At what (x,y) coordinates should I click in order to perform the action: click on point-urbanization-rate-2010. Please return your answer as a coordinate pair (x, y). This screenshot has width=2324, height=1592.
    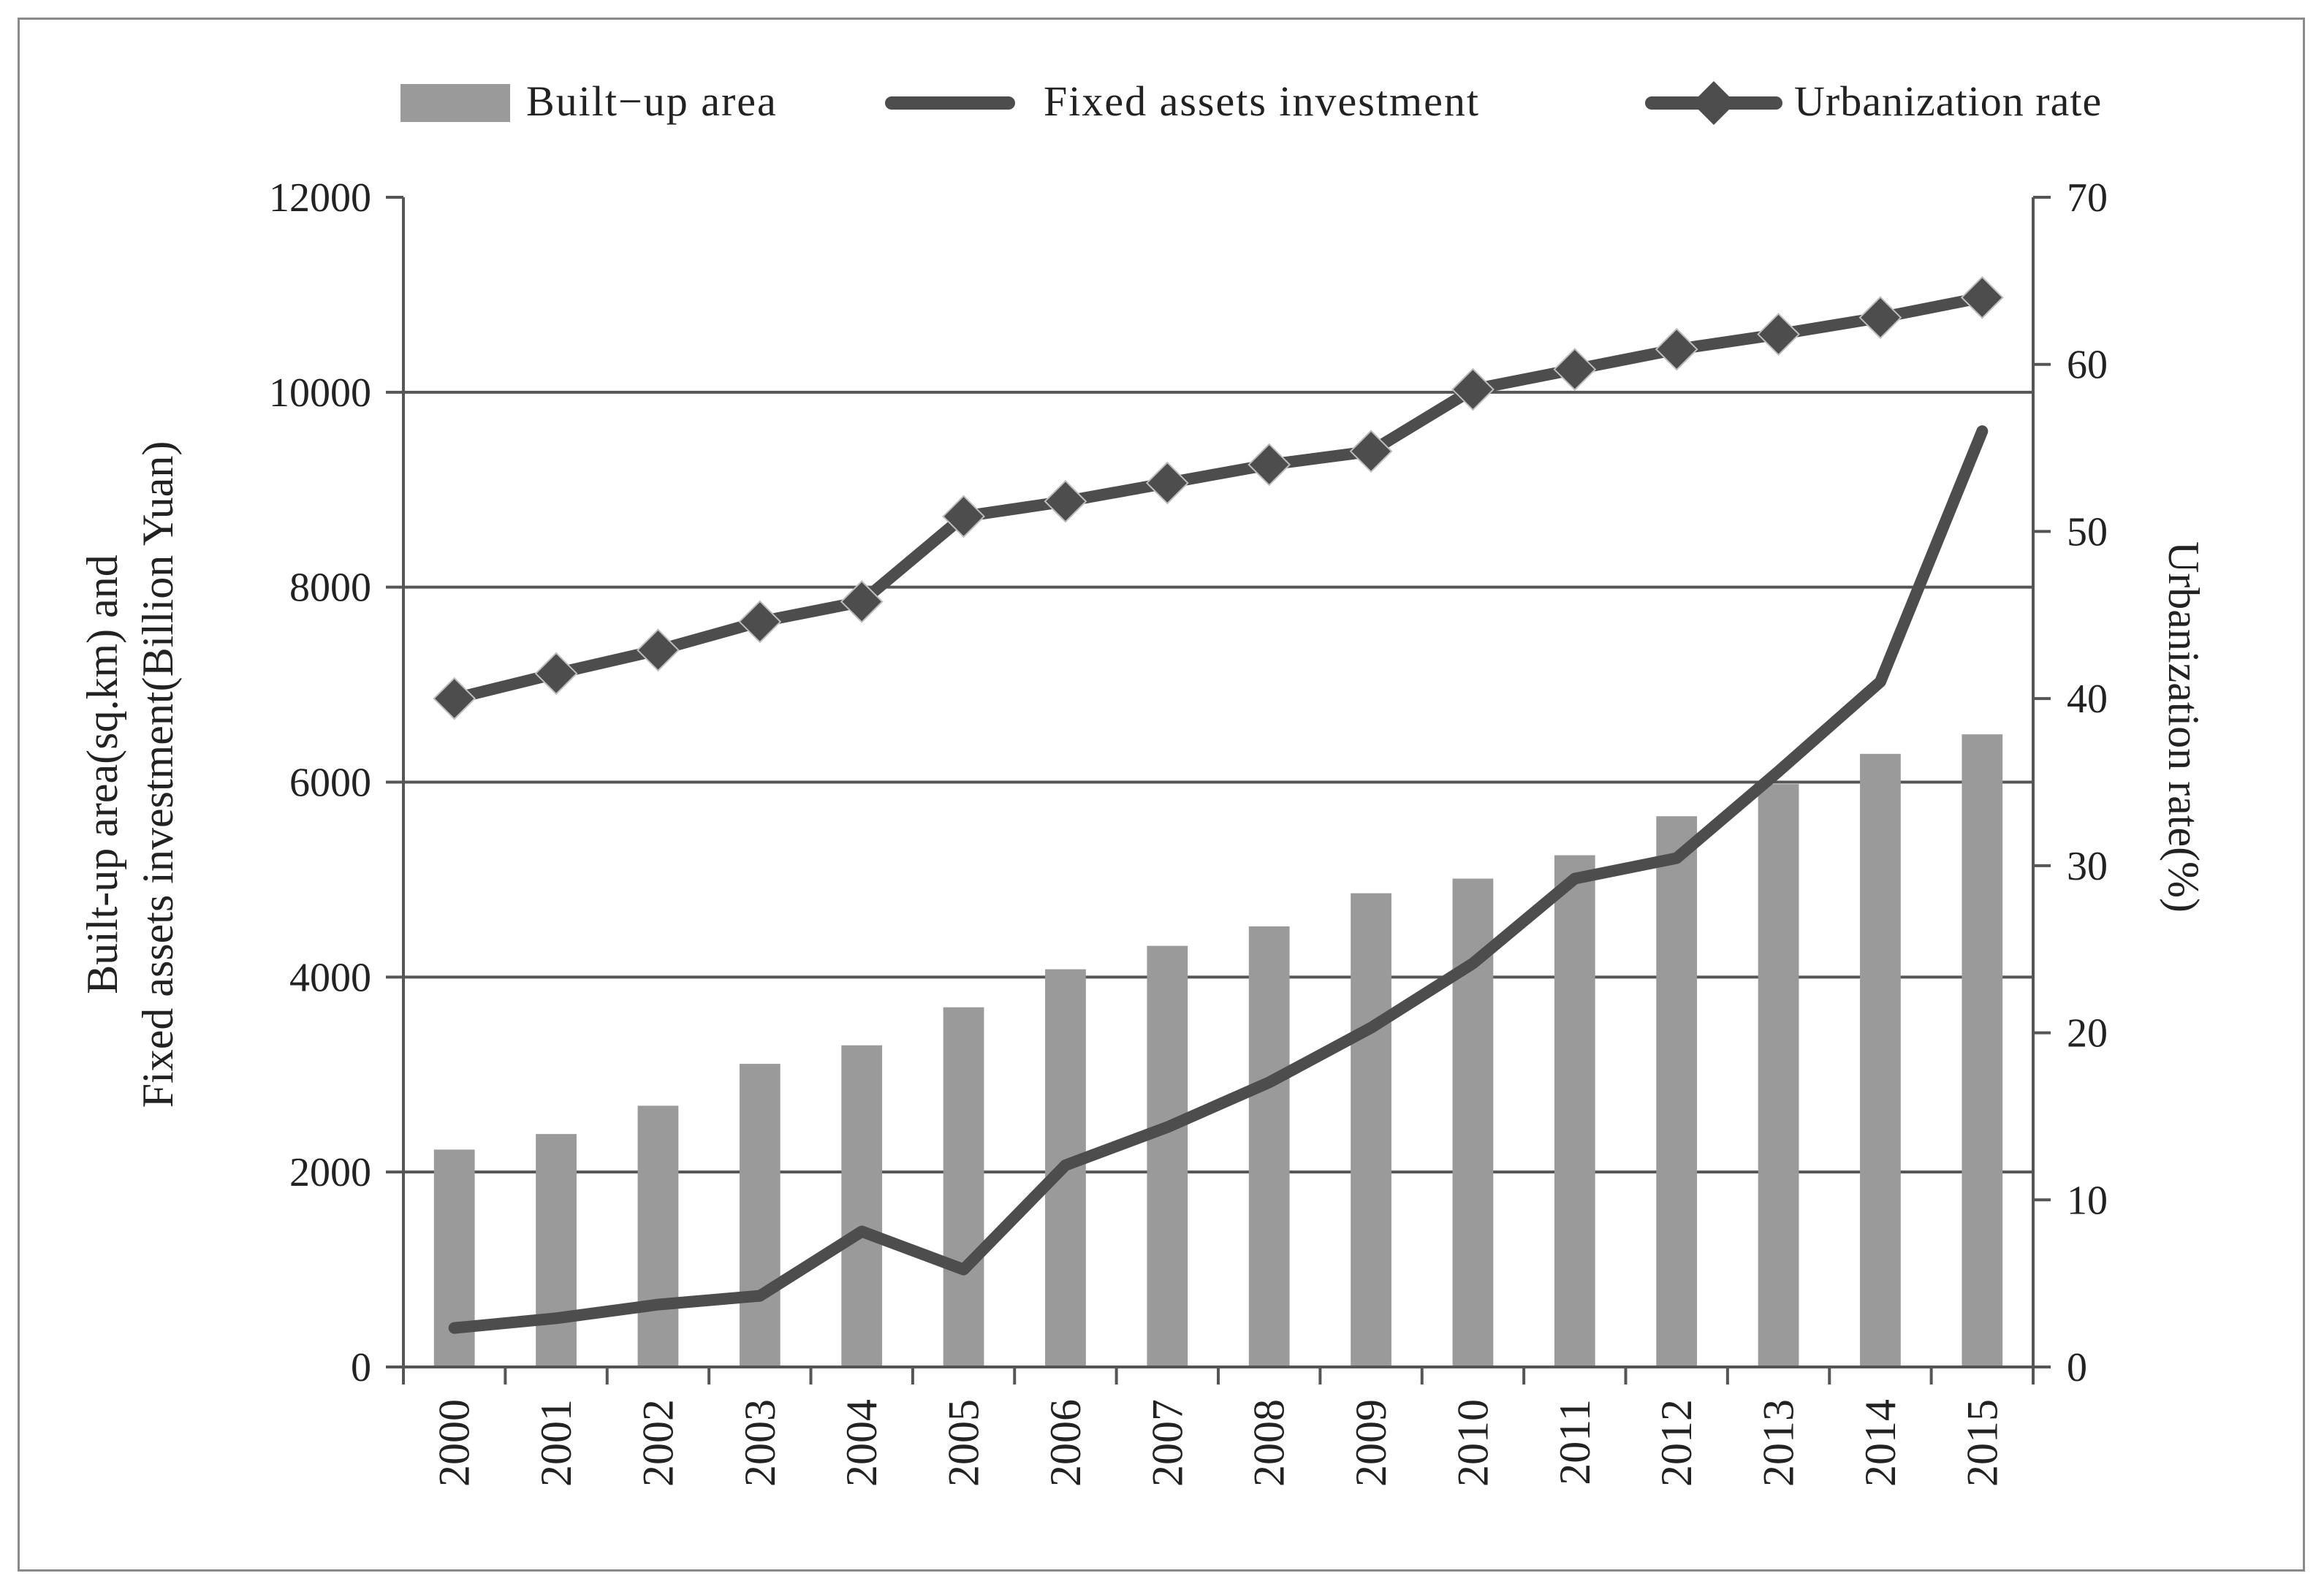
    Looking at the image, I should click on (1473, 389).